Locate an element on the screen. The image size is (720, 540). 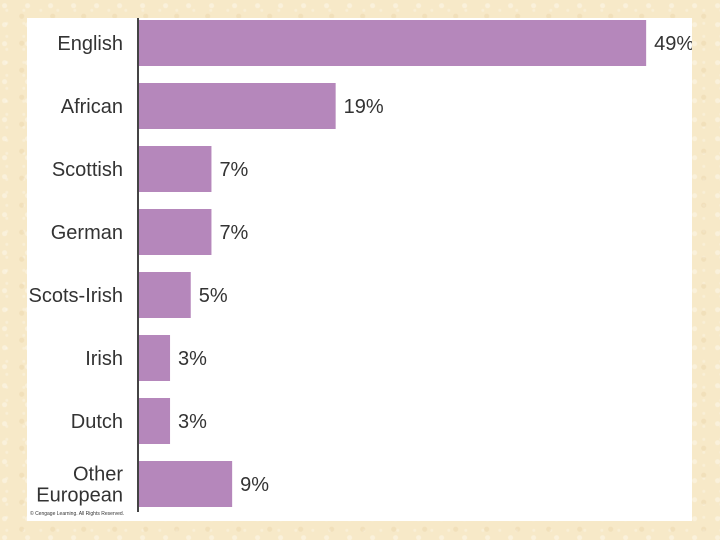
value-label: 5% is located at coordinates (213, 296).